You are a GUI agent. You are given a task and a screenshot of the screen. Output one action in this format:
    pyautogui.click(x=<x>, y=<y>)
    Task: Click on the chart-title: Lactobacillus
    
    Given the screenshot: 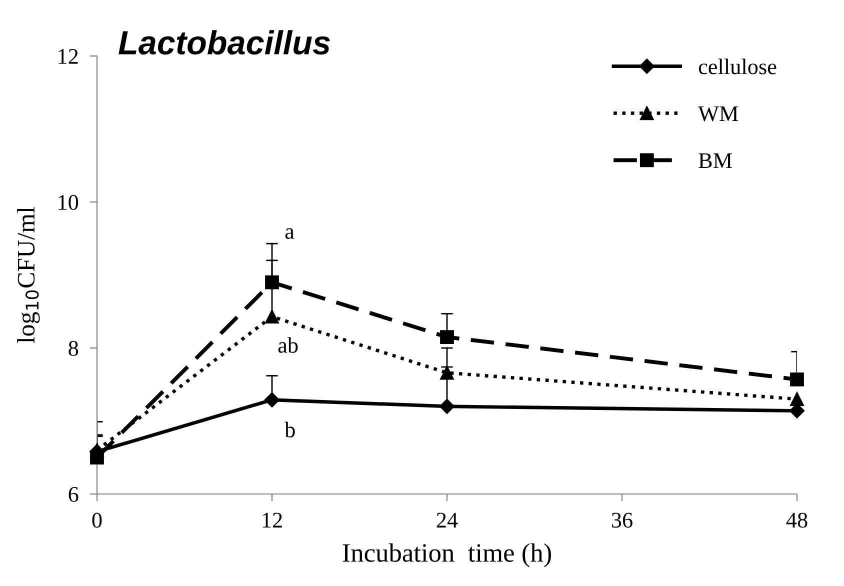 What is the action you would take?
    pyautogui.click(x=224, y=42)
    